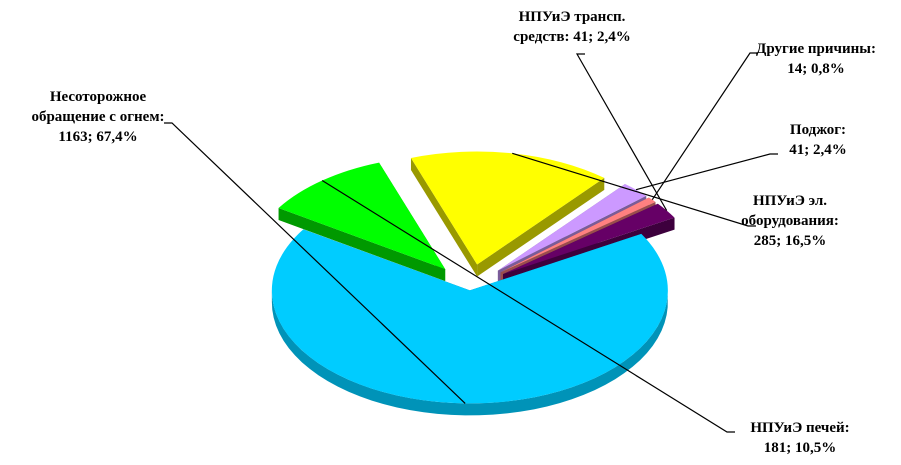 Image resolution: width=901 pixels, height=465 pixels. I want to click on slice-label-line: НПУиЭ эл., so click(790, 201).